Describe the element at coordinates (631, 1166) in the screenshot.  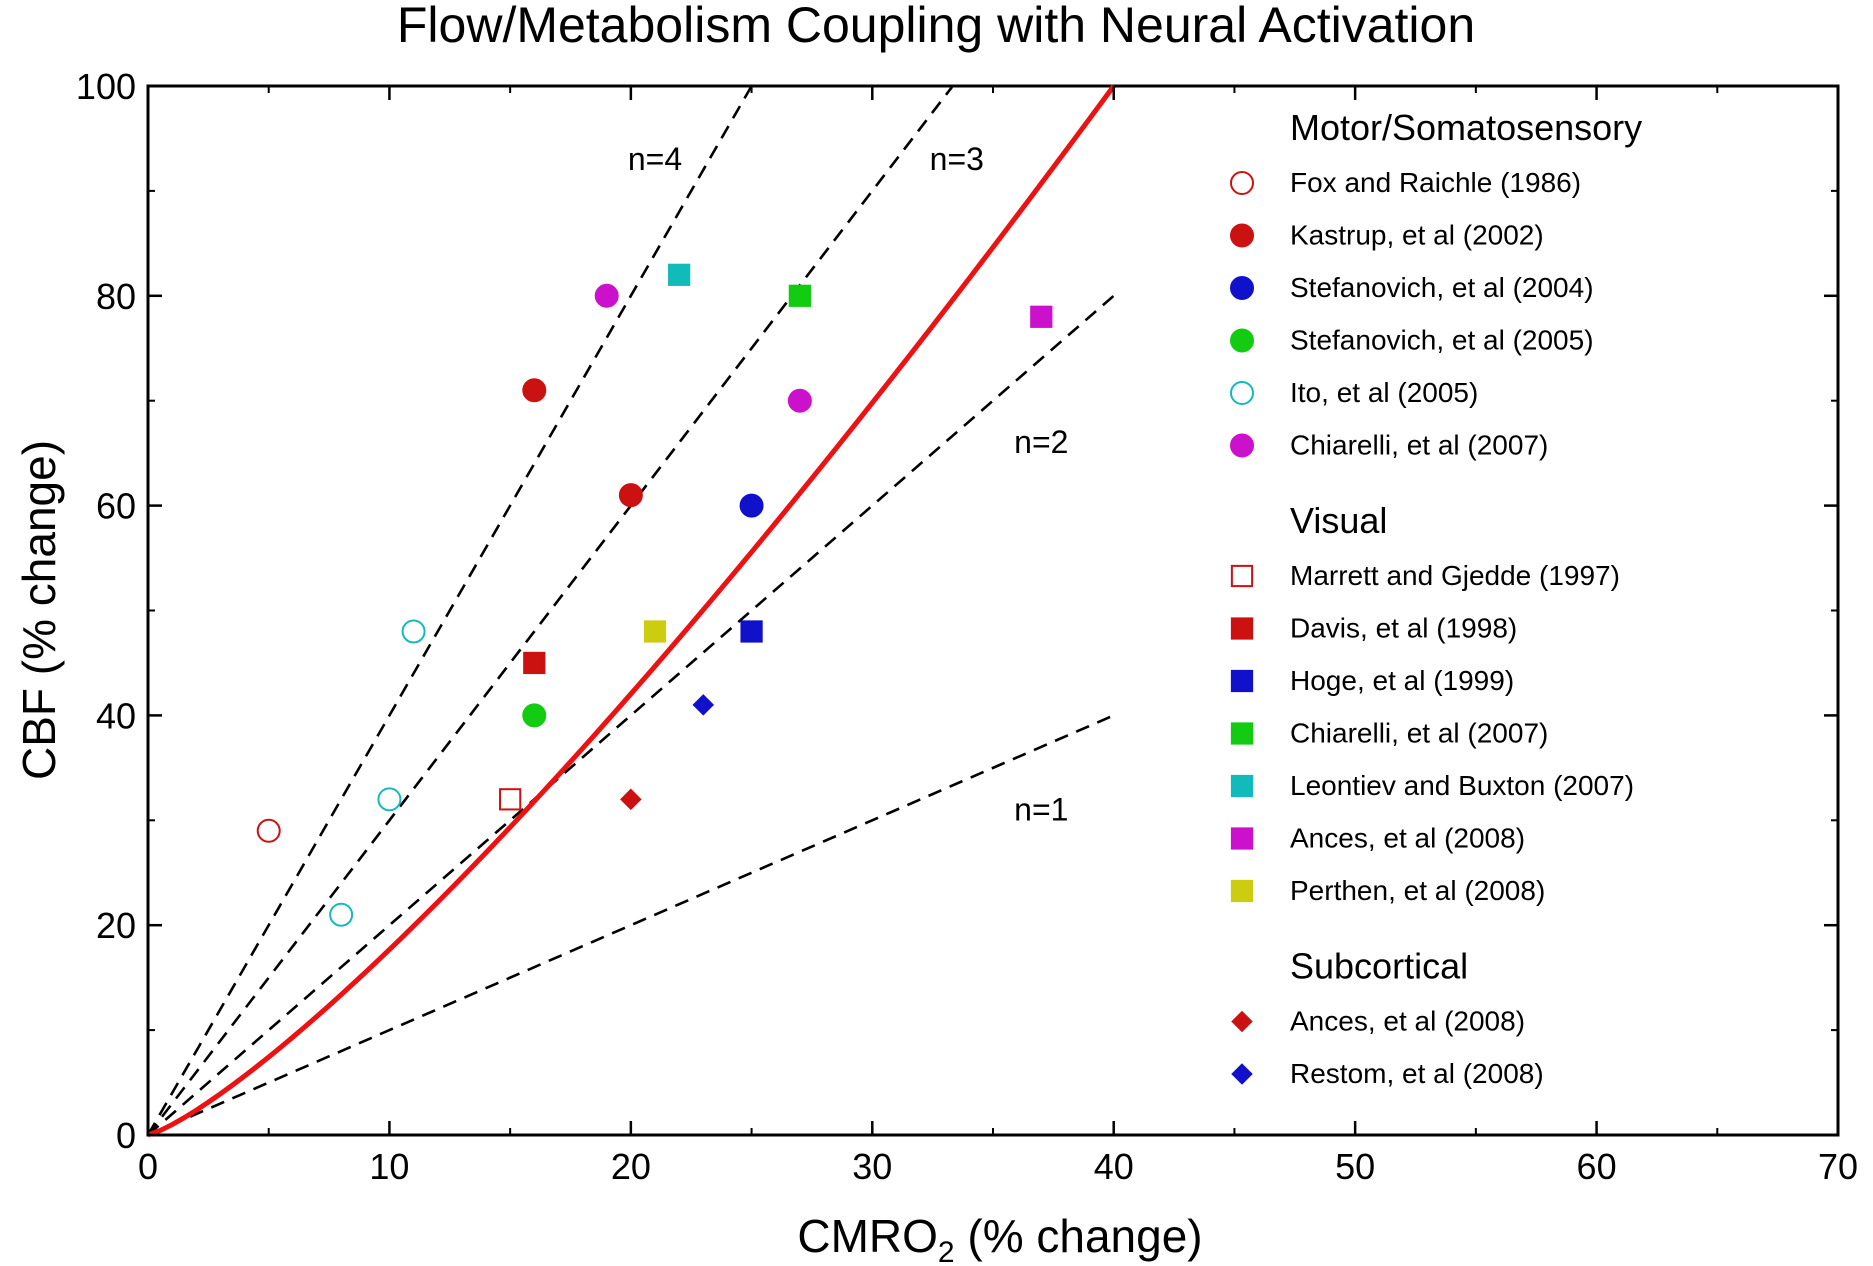
I see `x-tick-label: 20` at that location.